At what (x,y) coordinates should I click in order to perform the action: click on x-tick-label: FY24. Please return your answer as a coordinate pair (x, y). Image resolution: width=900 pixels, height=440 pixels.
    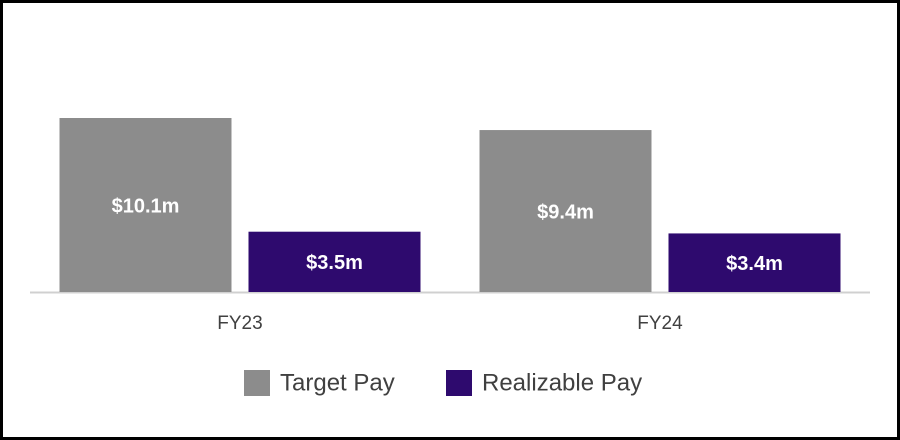
    Looking at the image, I should click on (660, 323).